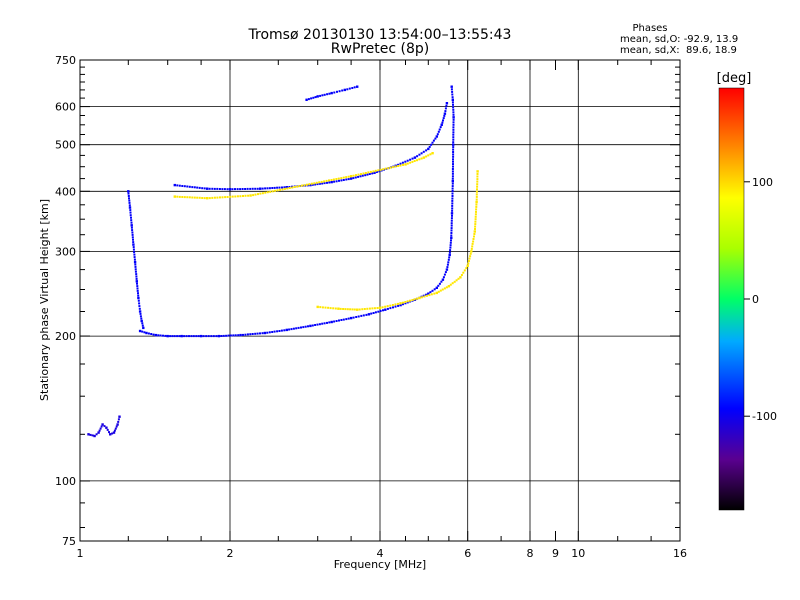 The height and width of the screenshot is (600, 800). I want to click on colorbar, so click(731, 299).